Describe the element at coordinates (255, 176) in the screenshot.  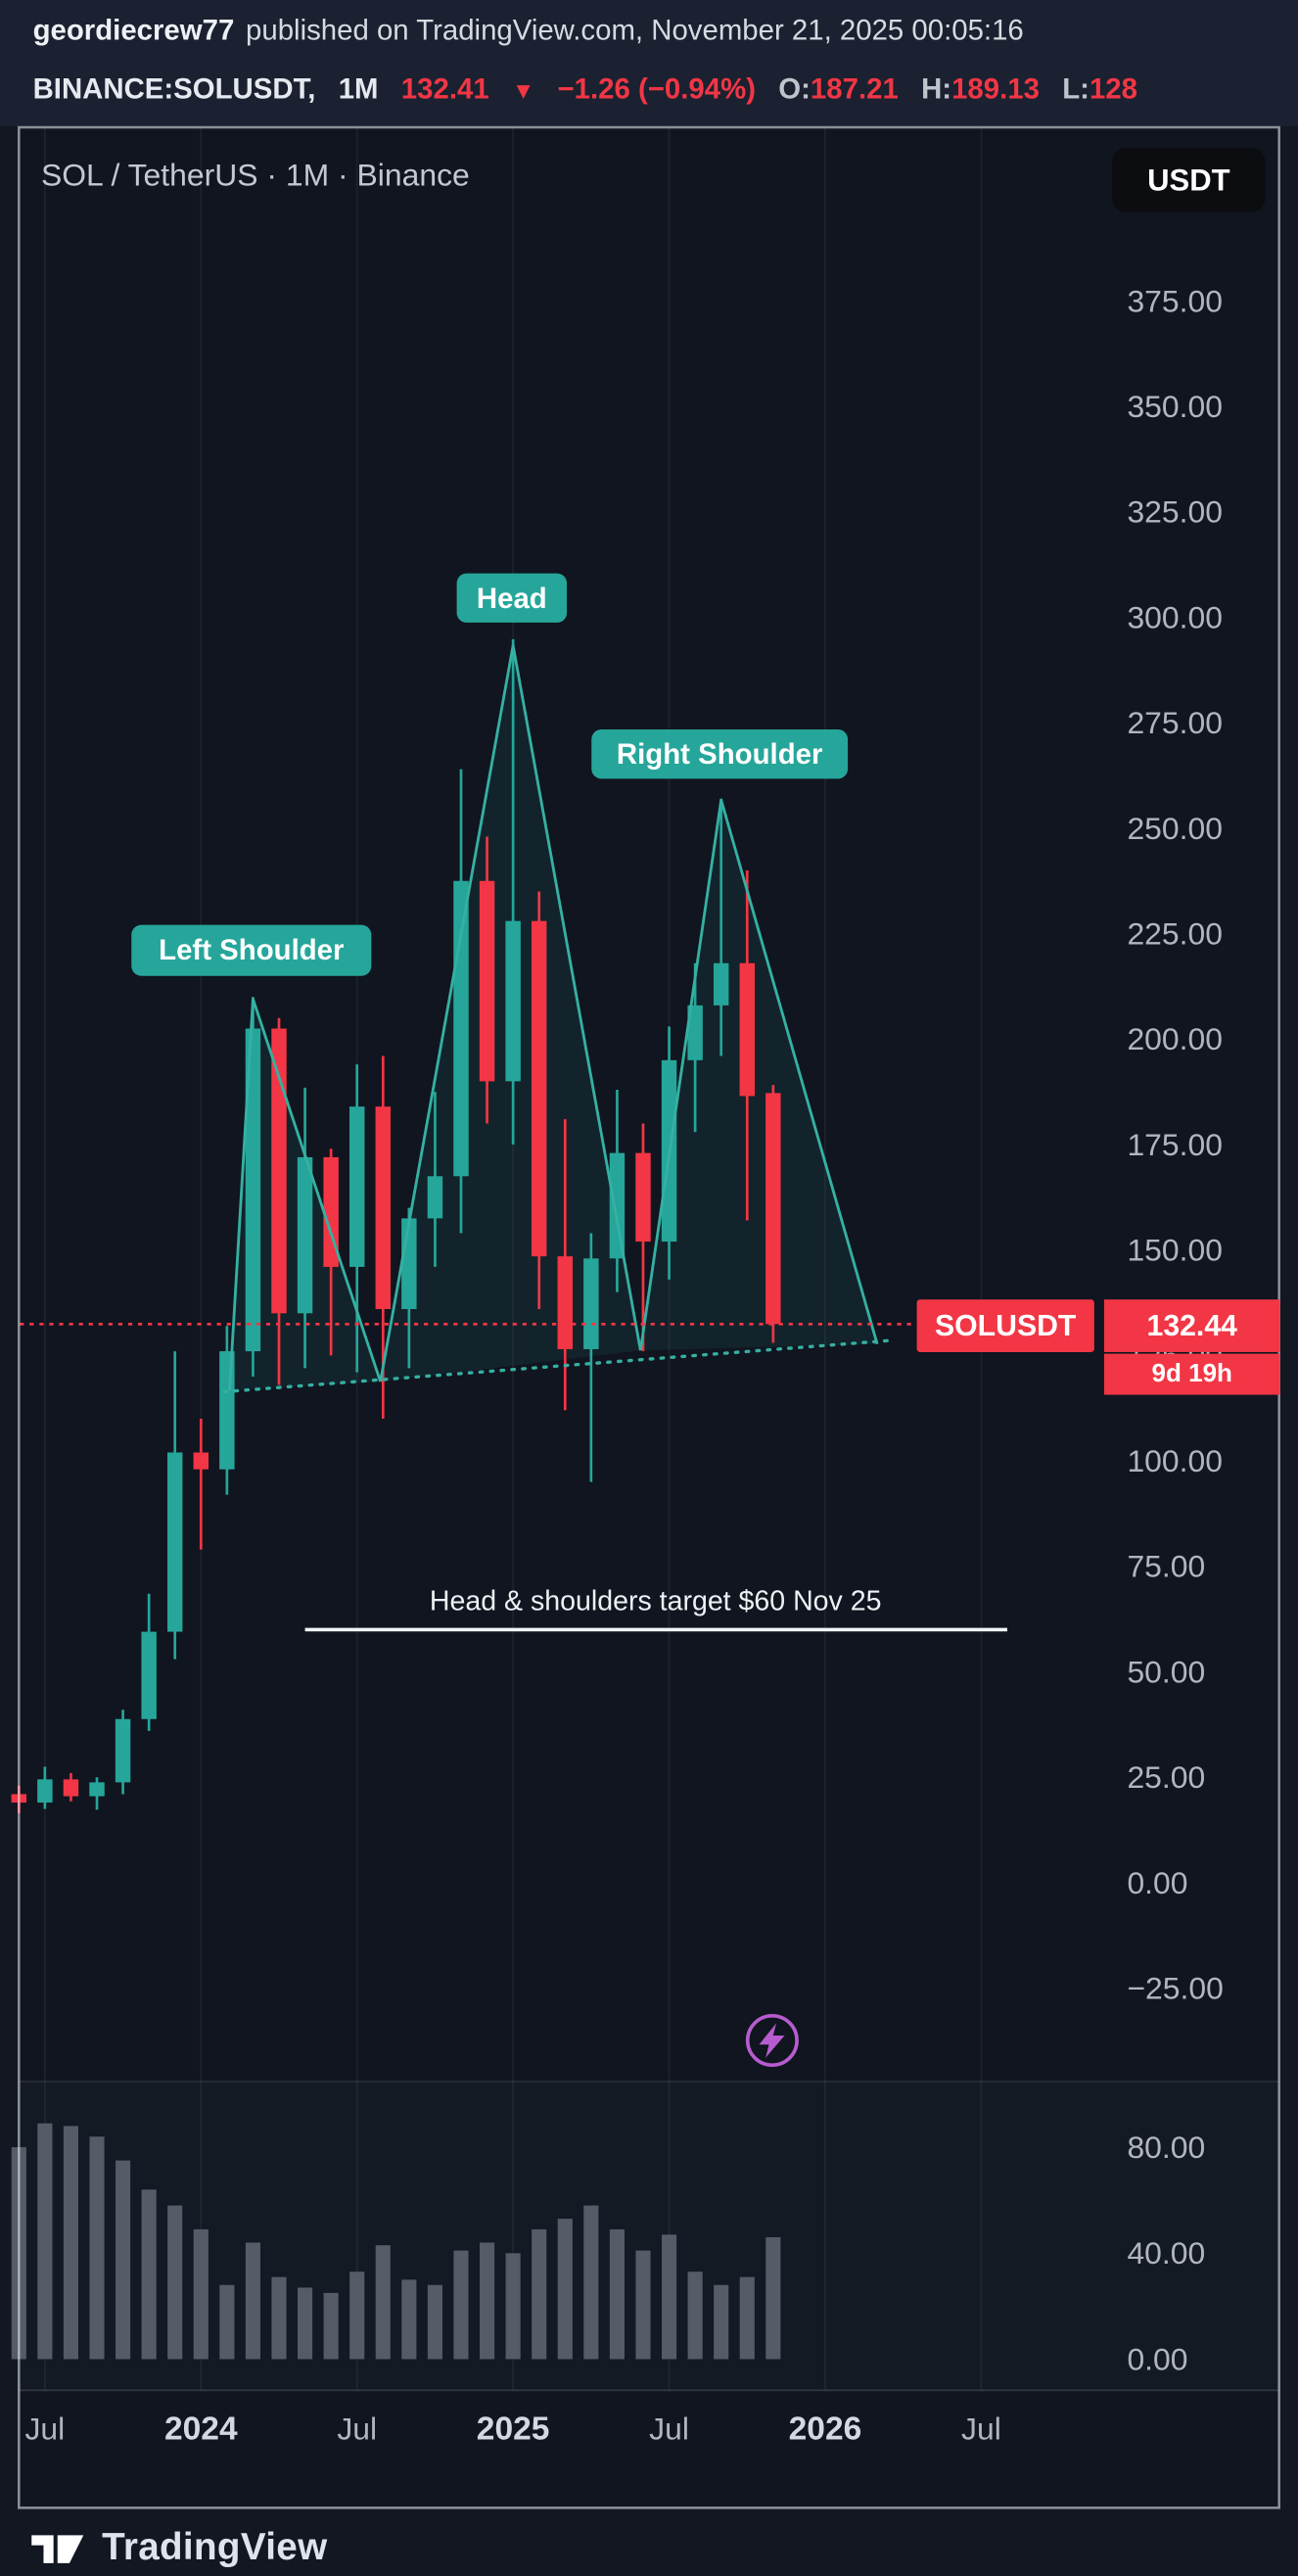
I see `chart-legend-title: SOL / TetherUS · 1M · Binance` at that location.